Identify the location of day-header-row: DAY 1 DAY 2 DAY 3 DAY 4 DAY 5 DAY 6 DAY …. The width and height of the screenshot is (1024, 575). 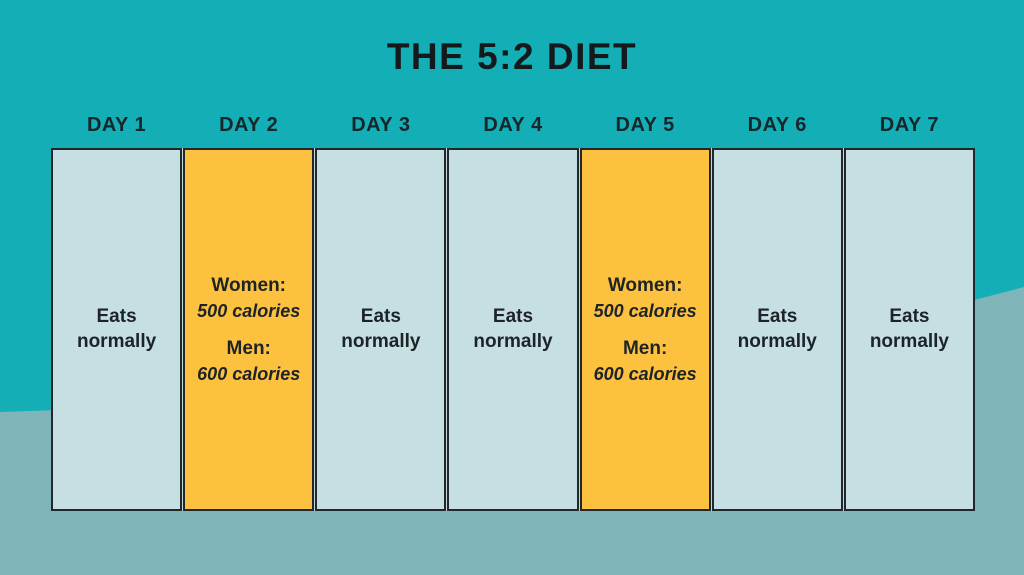
(513, 125).